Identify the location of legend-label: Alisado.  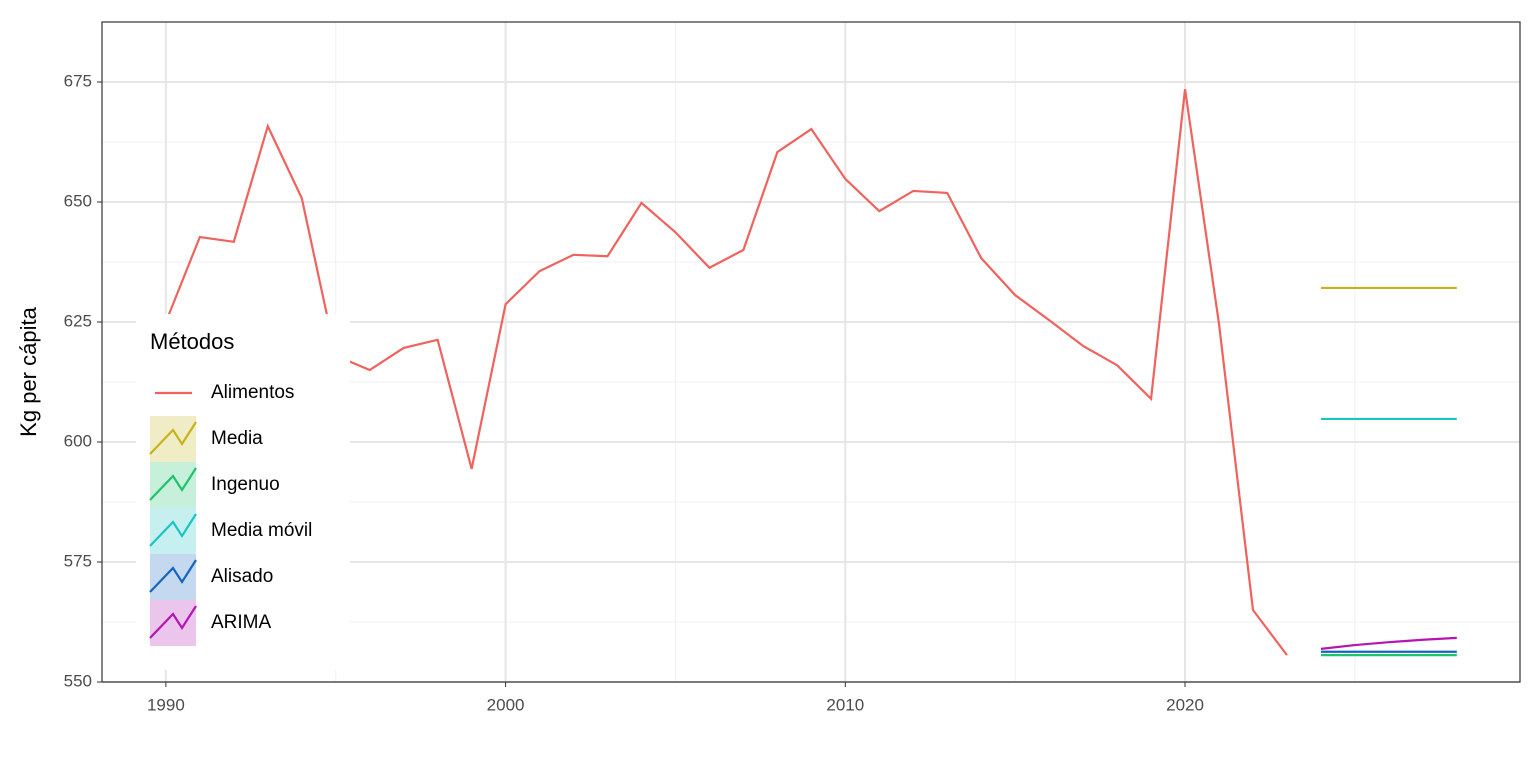
(242, 576).